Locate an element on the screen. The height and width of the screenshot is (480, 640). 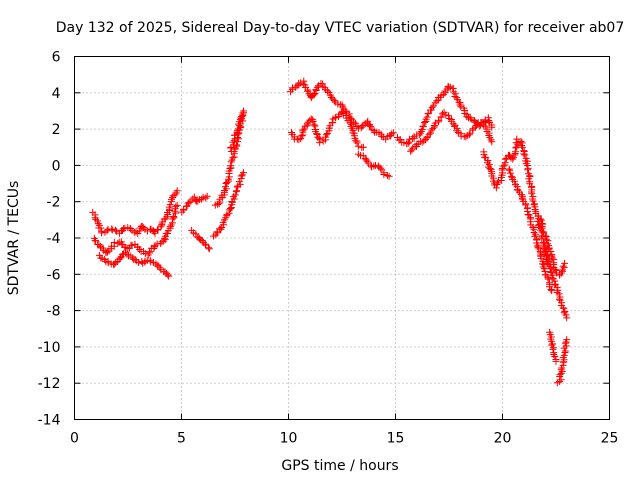
y-tick-label: -14 is located at coordinates (49, 421).